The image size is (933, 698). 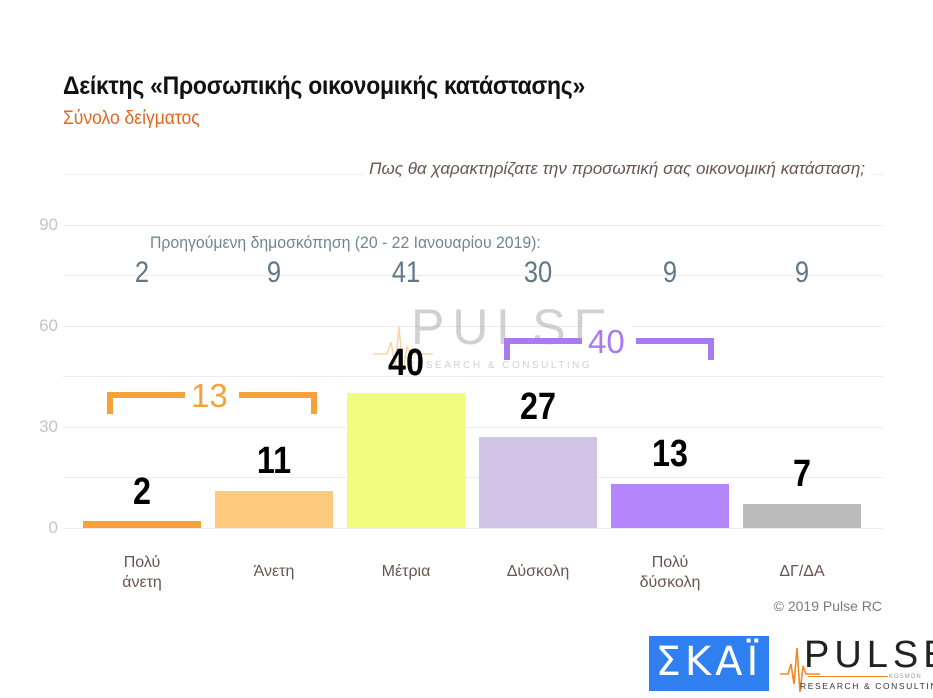 I want to click on copyright-notice: © 2019 Pulse RC, so click(x=827, y=606).